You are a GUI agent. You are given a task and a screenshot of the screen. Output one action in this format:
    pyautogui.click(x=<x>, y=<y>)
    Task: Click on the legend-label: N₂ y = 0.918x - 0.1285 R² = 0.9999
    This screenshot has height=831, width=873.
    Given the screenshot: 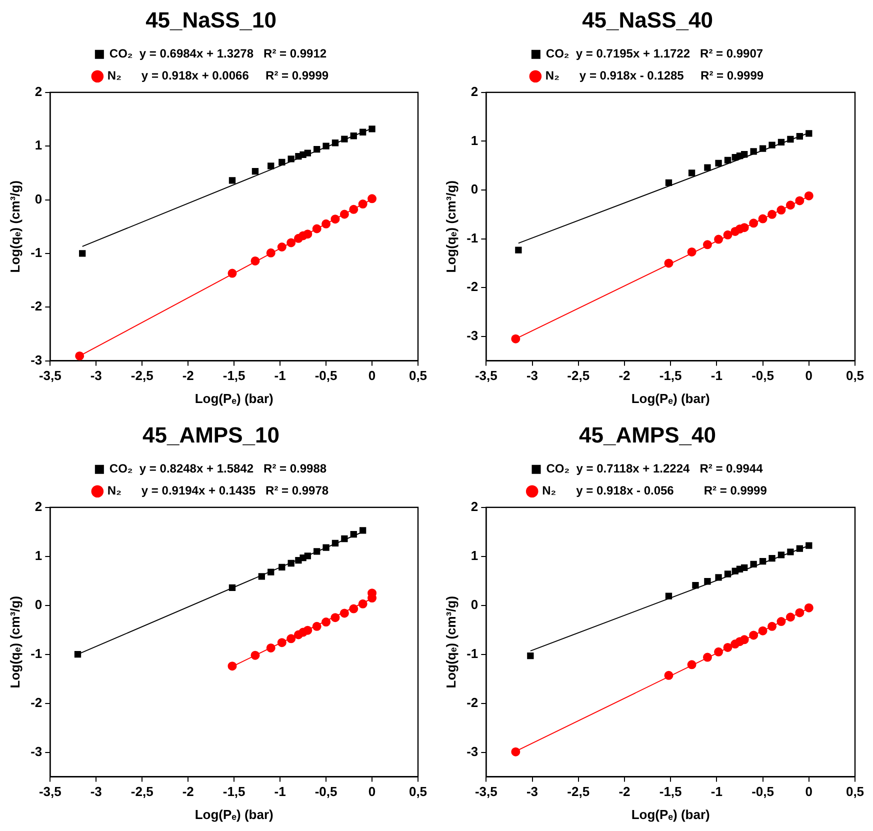 What is the action you would take?
    pyautogui.click(x=654, y=75)
    